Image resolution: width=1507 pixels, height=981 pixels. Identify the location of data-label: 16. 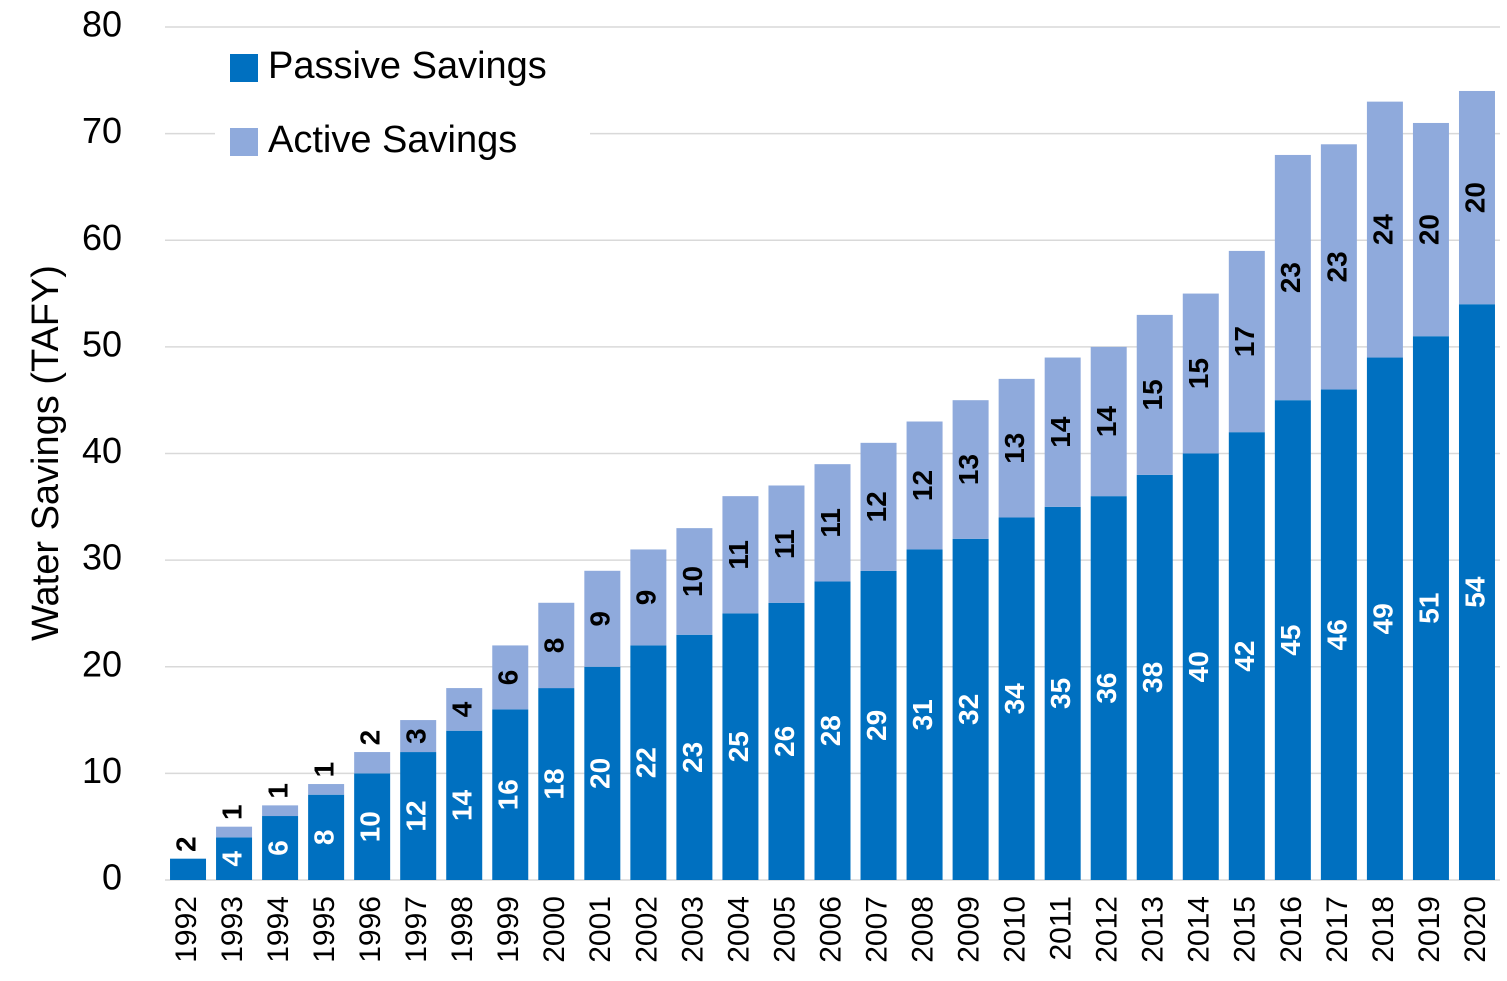
(508, 794).